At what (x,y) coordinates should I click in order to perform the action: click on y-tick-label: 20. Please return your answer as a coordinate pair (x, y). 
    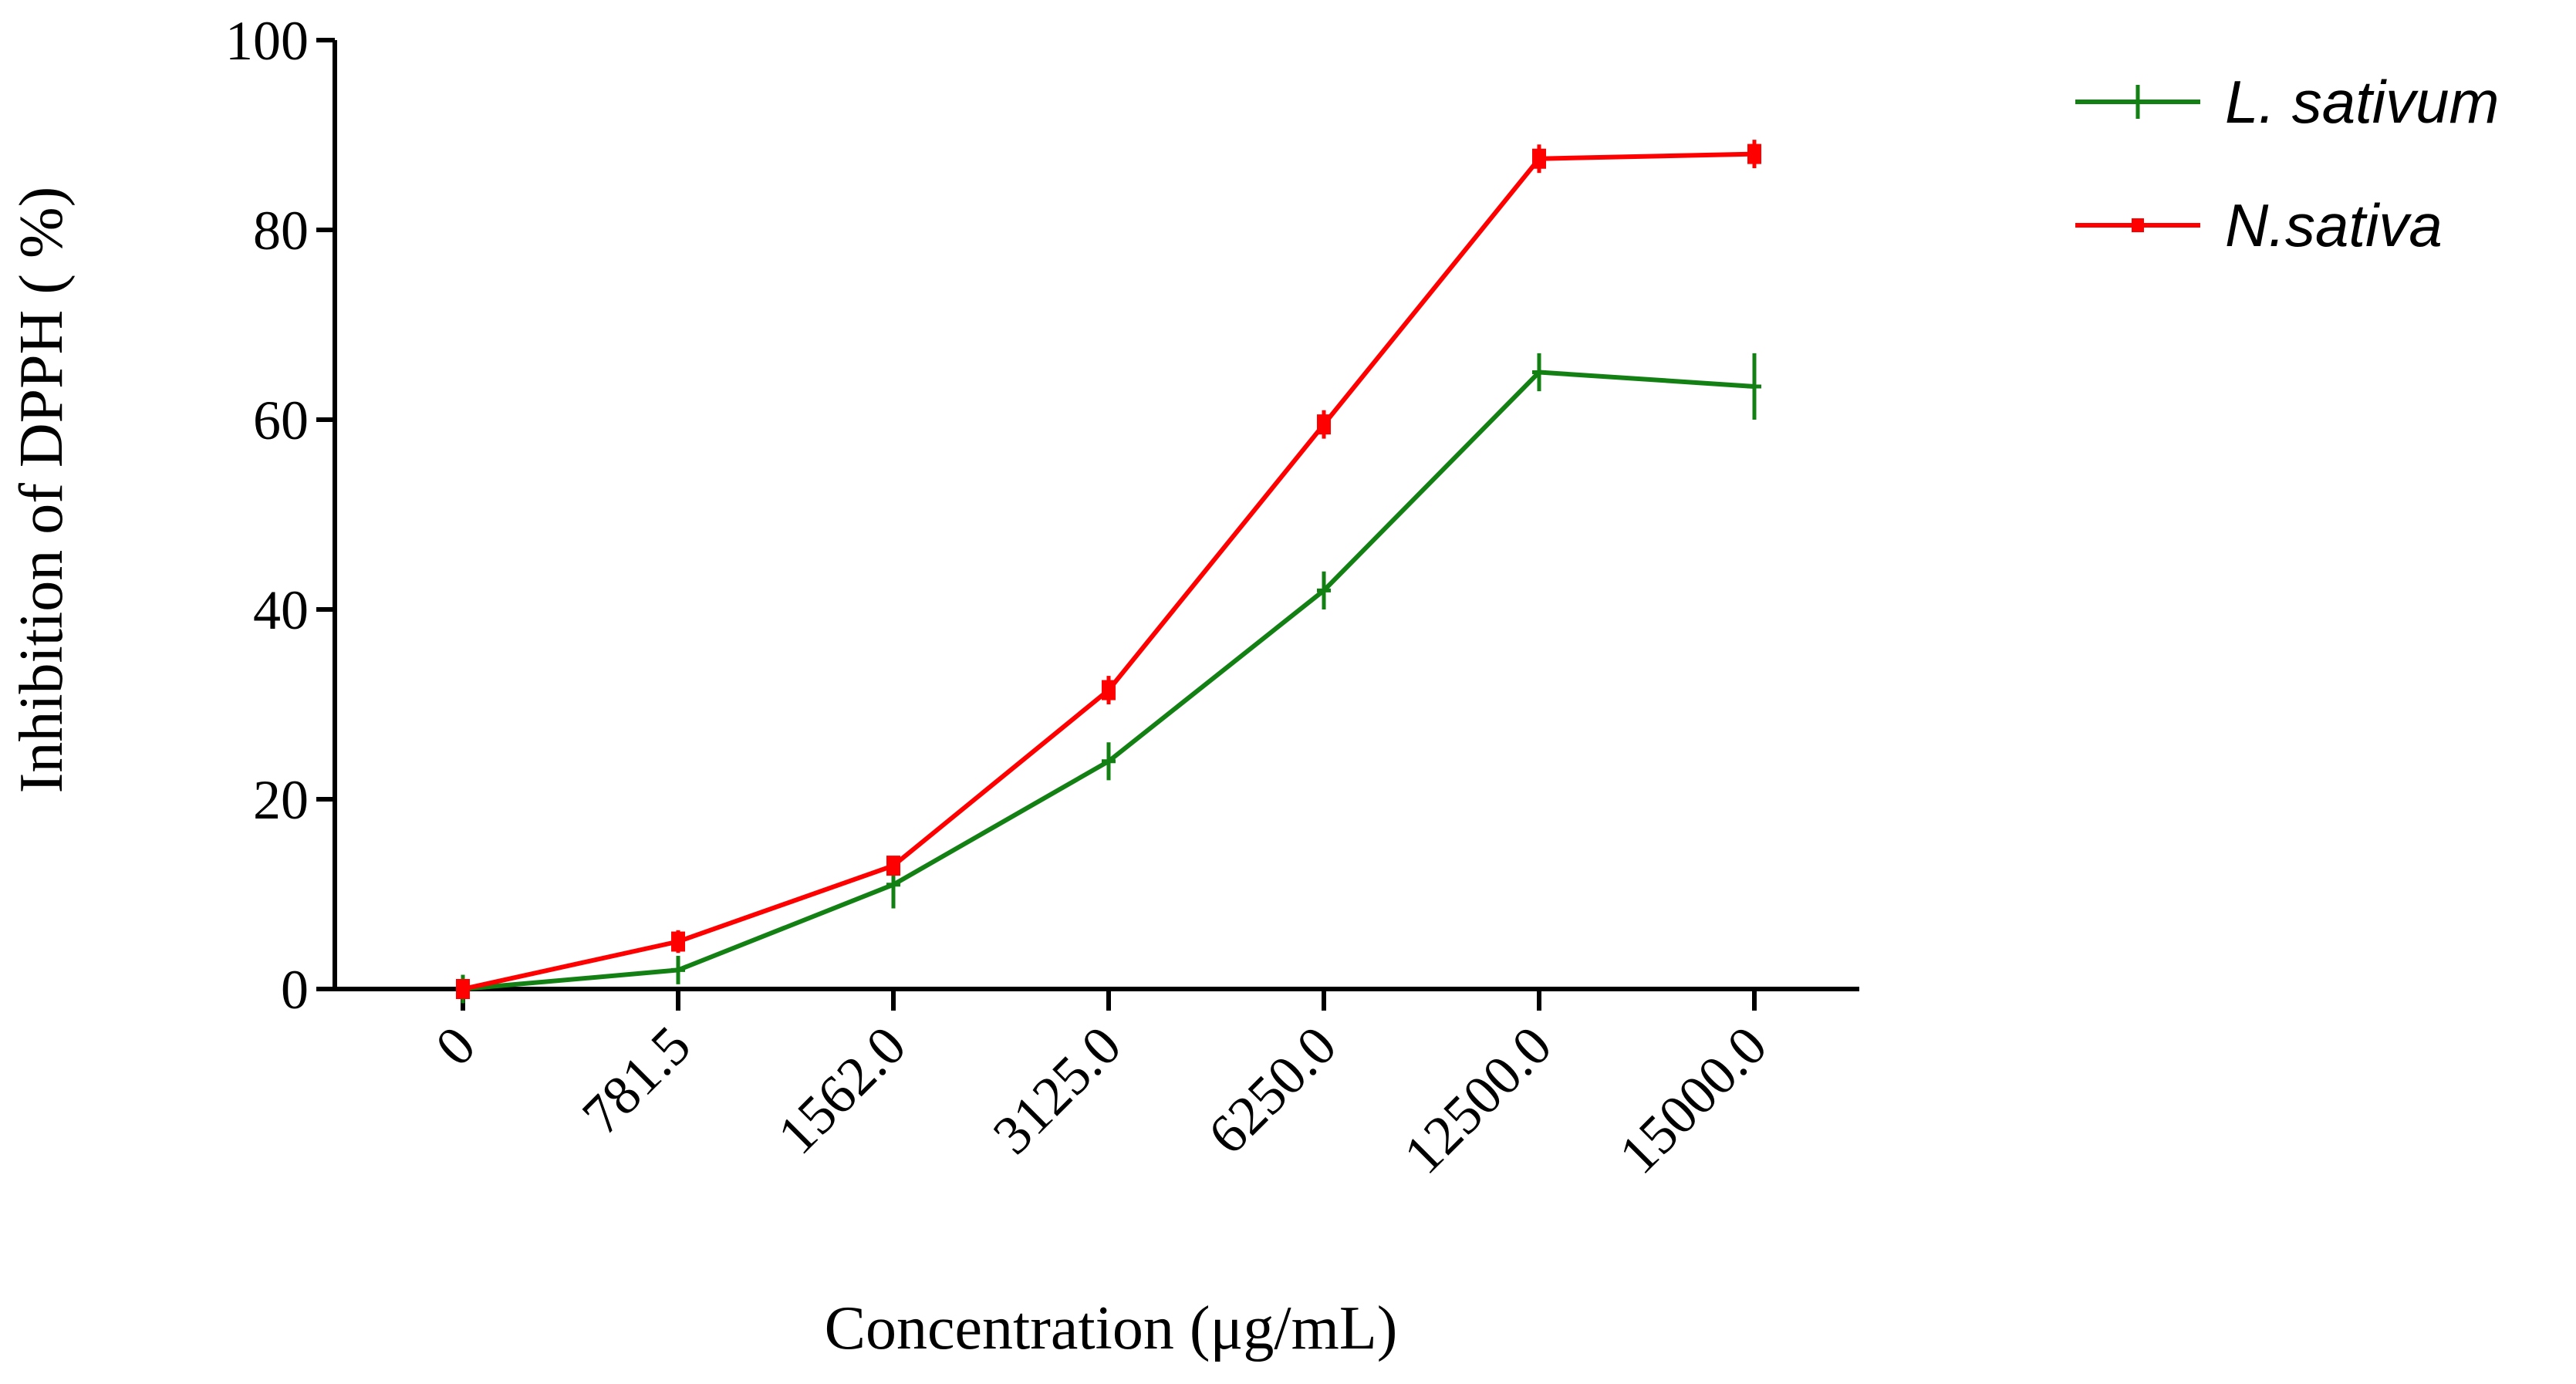
    Looking at the image, I should click on (281, 800).